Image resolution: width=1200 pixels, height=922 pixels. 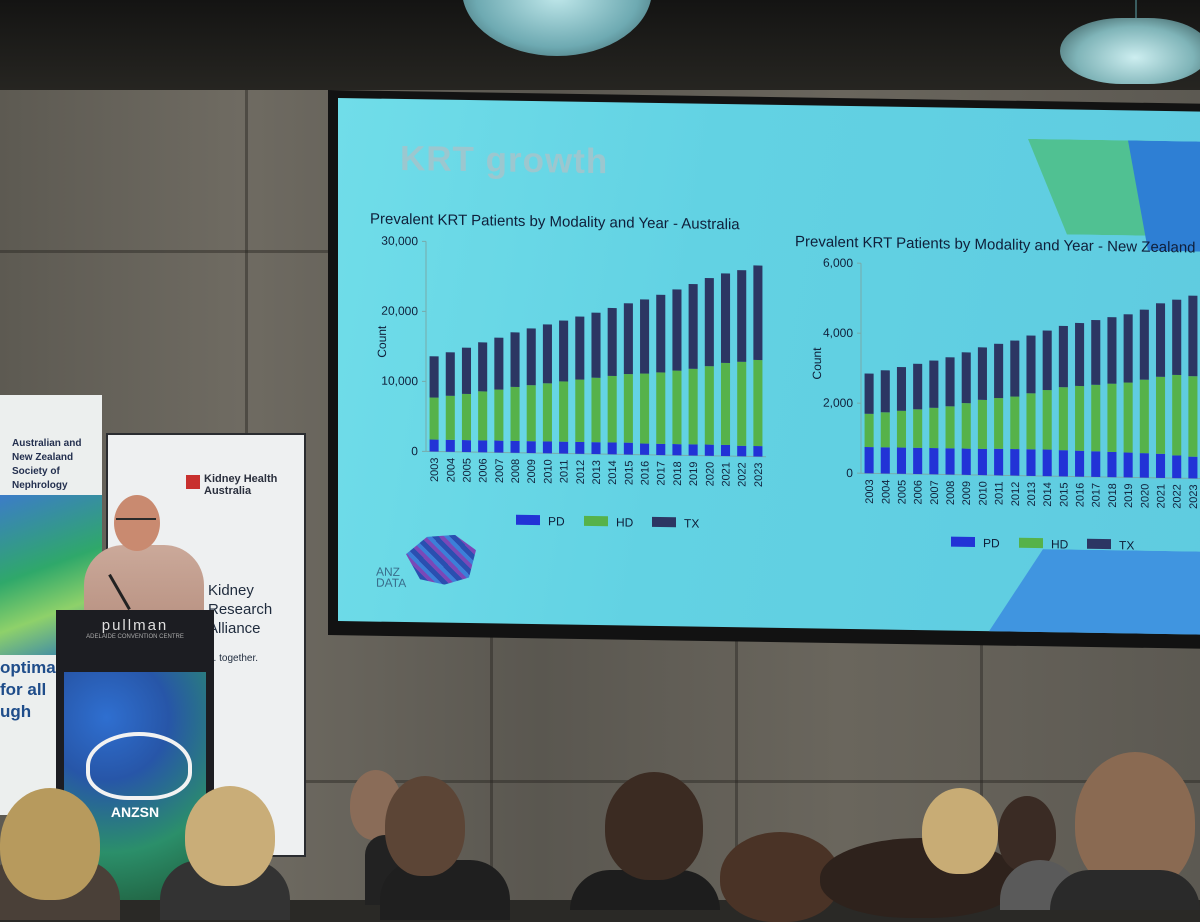 I want to click on wall-panel-joint, so click(x=165, y=251).